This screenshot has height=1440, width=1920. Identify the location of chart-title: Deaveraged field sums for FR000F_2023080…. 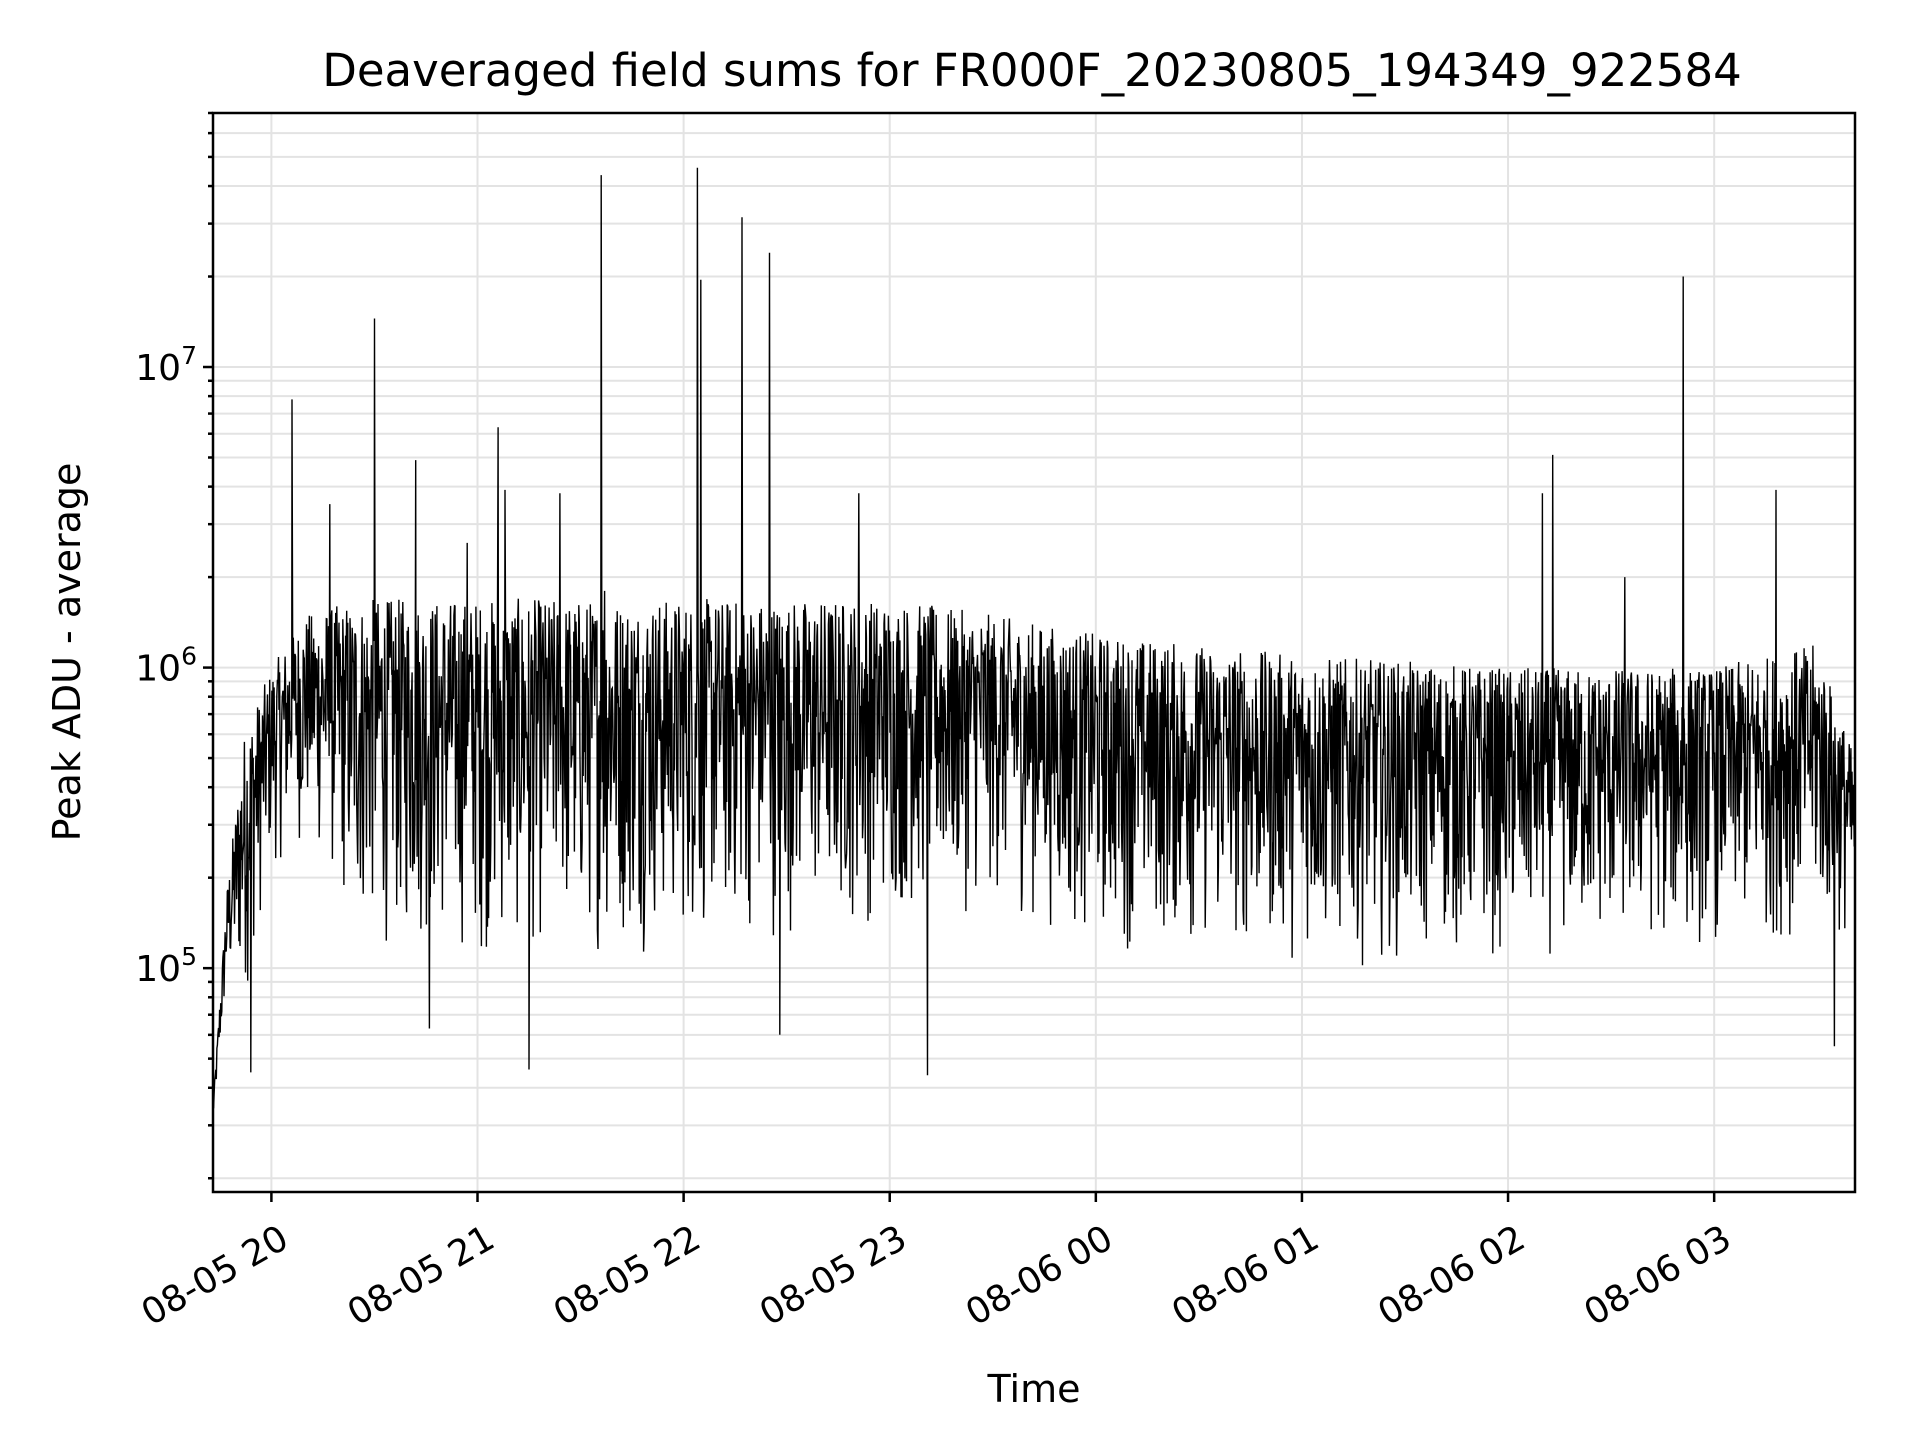
(1032, 70).